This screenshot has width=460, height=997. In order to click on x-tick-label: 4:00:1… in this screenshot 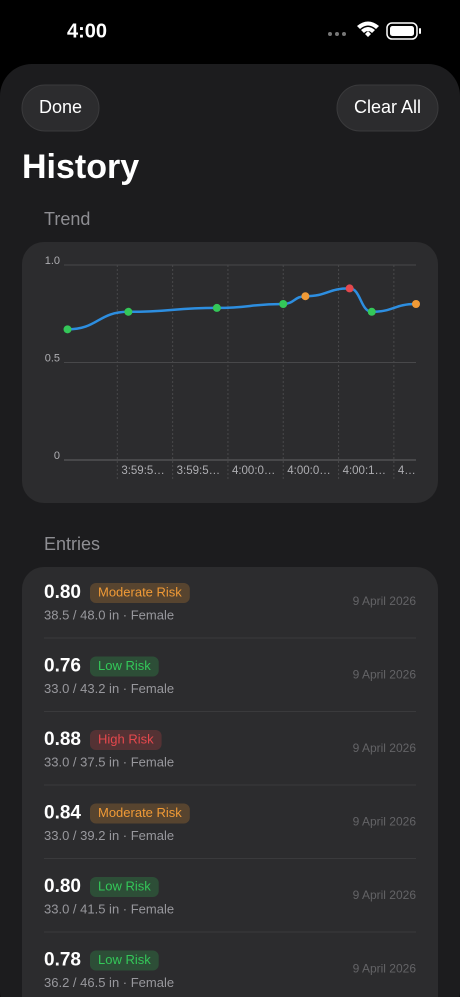, I will do `click(364, 471)`.